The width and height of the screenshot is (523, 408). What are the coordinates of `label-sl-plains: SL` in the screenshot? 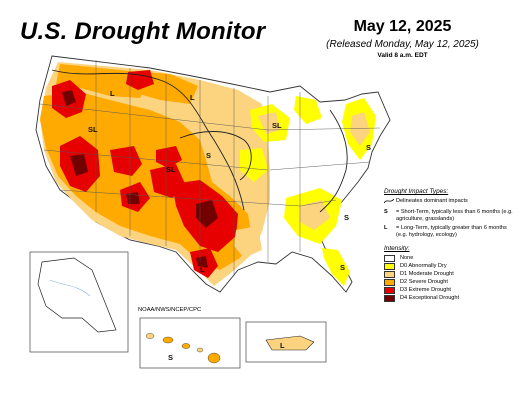 It's located at (171, 169).